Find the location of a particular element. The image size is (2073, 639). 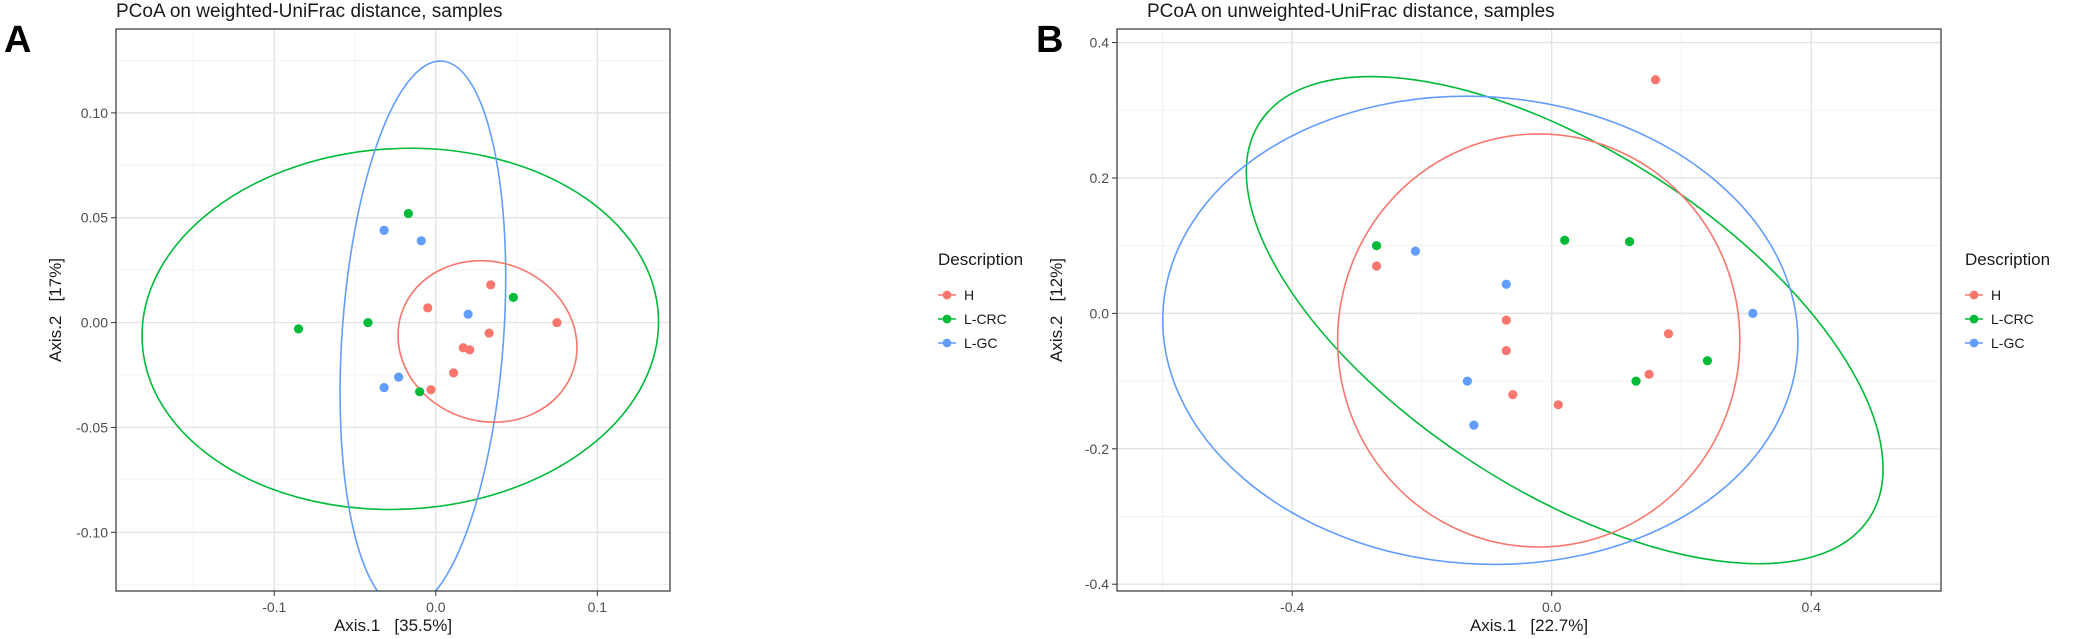

ellipse-l-crc is located at coordinates (400, 329).